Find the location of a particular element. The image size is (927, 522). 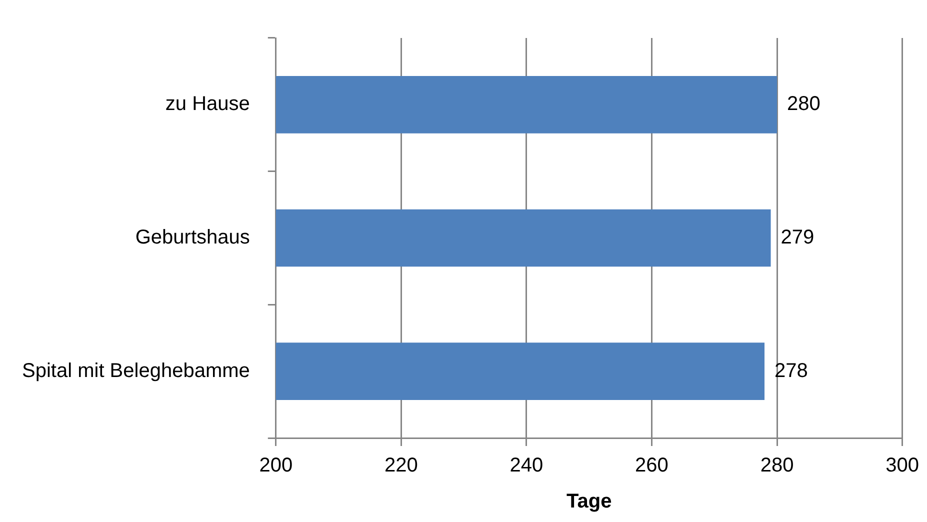

y-tick-label: zu Hause is located at coordinates (207, 104).